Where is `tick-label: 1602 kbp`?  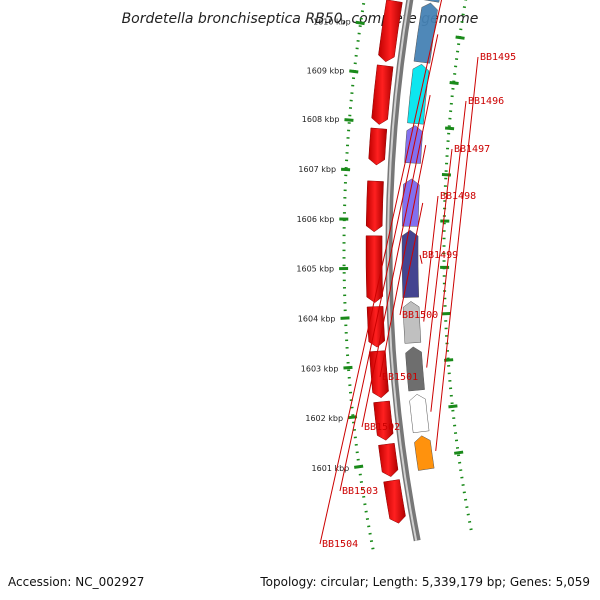
tick-label: 1602 kbp is located at coordinates (324, 418).